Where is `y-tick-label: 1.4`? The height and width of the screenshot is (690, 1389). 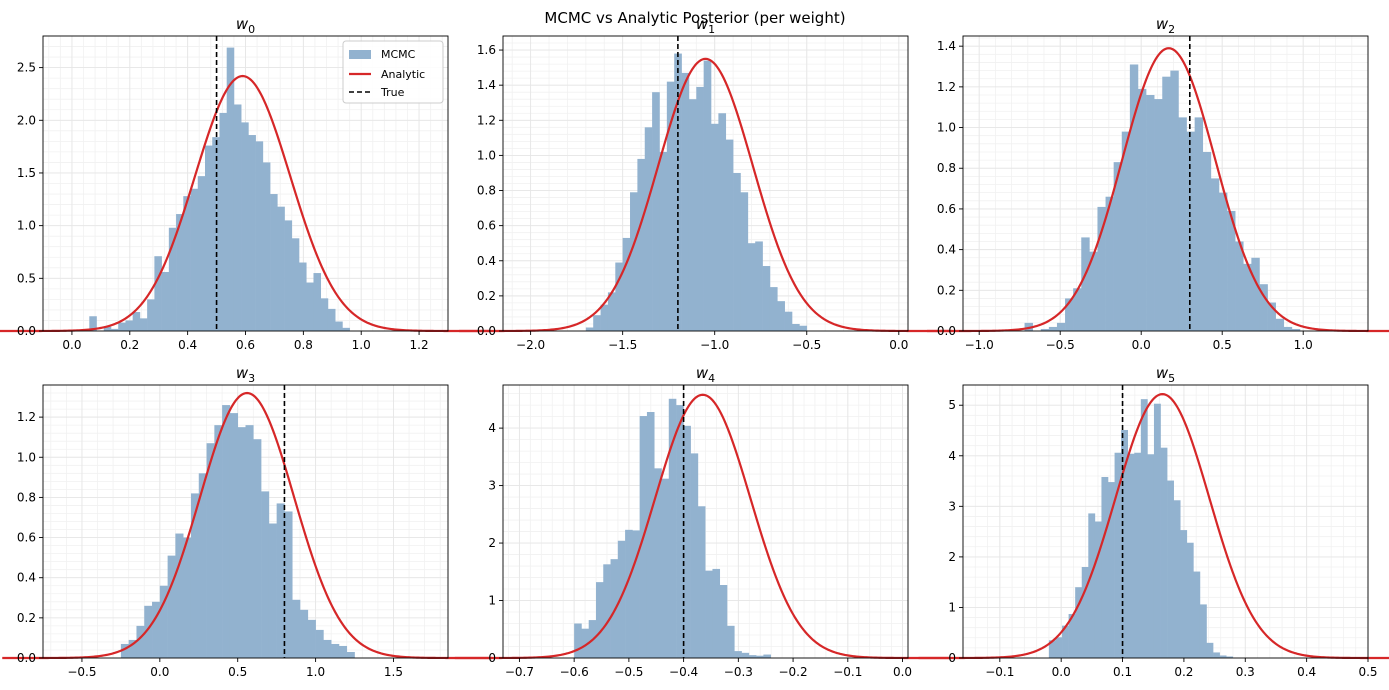 y-tick-label: 1.4 is located at coordinates (486, 85).